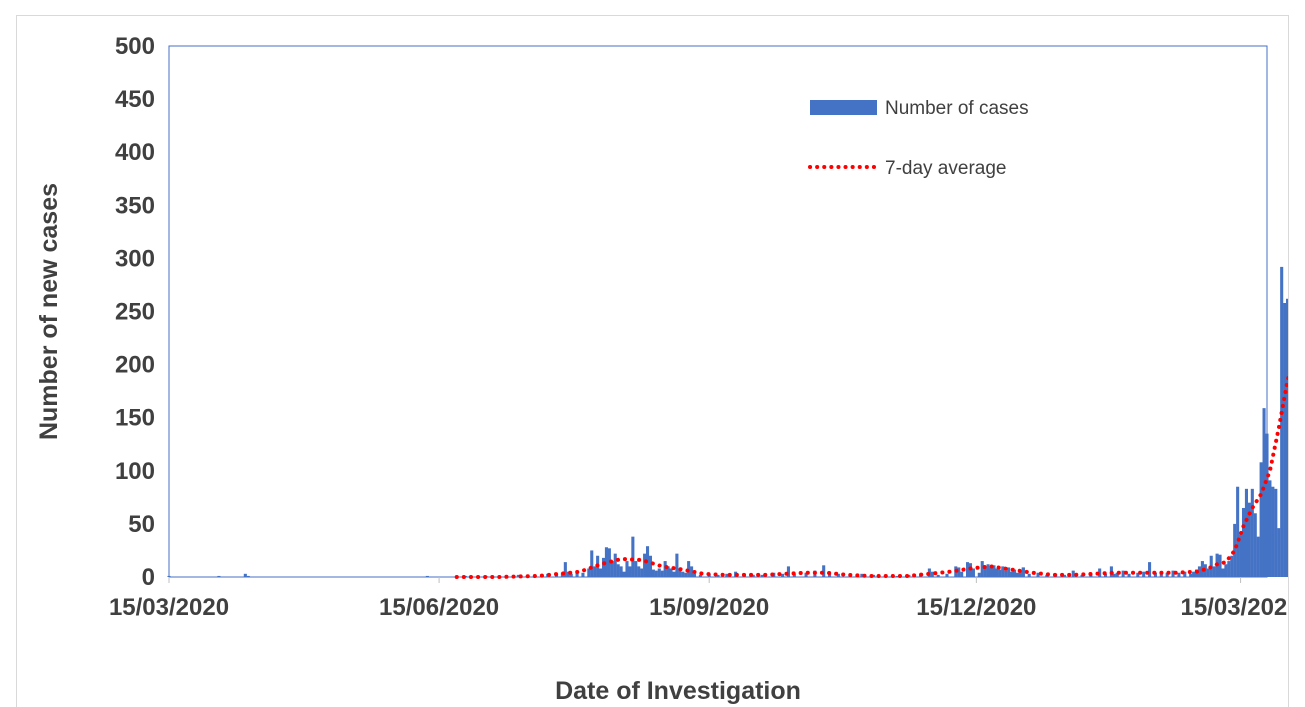 The image size is (1305, 707). I want to click on legend: Number of cases 7-day average, so click(918, 138).